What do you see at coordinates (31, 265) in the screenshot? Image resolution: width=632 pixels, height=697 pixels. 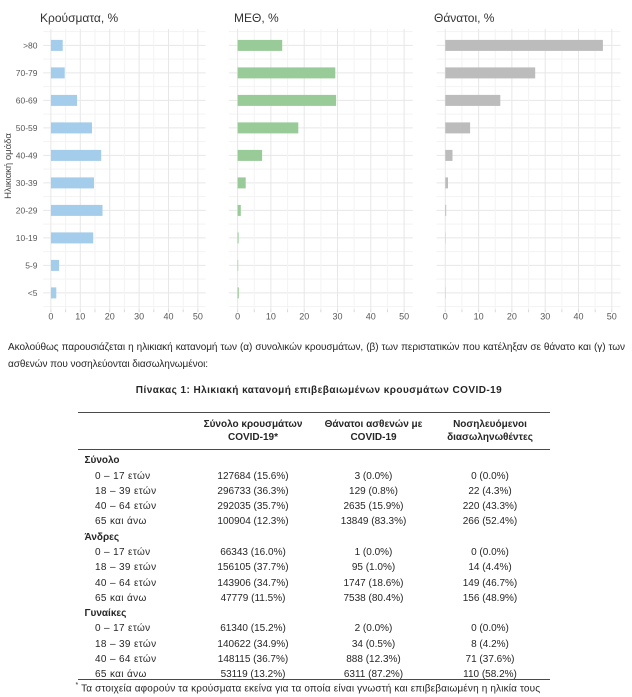 I see `svg-text: 5-9` at bounding box center [31, 265].